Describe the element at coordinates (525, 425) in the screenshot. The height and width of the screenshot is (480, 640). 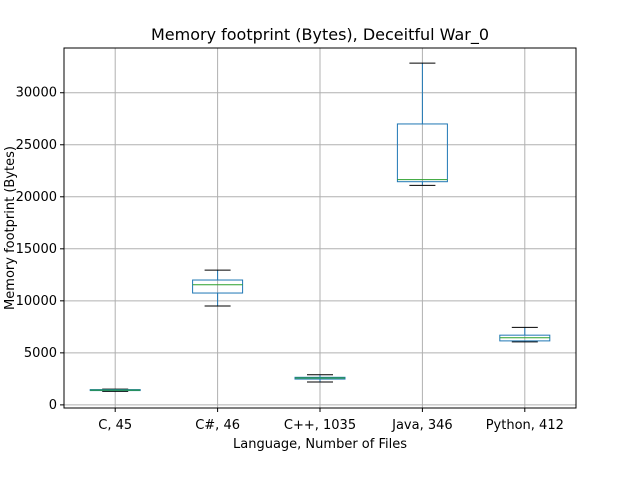
I see `x-tick-label: Python, 412` at that location.